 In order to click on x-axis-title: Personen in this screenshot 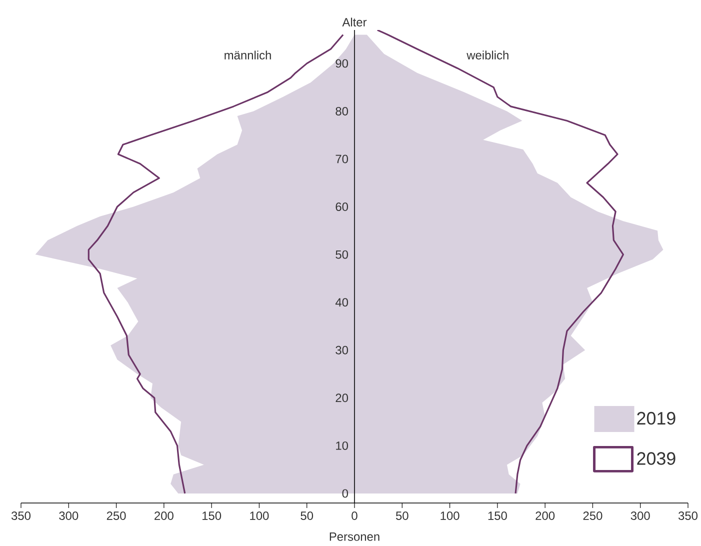, I will do `click(355, 536)`.